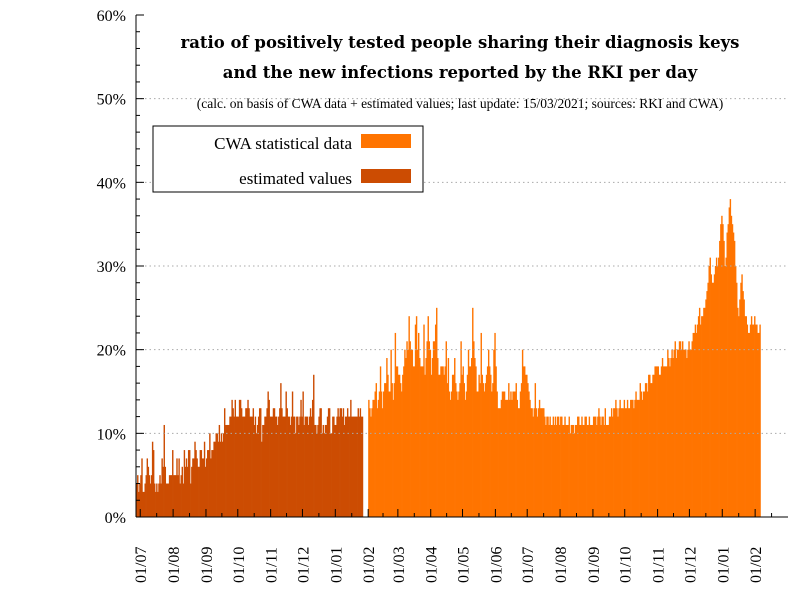  Describe the element at coordinates (369, 565) in the screenshot. I see `x-tick-label: 01/02` at that location.